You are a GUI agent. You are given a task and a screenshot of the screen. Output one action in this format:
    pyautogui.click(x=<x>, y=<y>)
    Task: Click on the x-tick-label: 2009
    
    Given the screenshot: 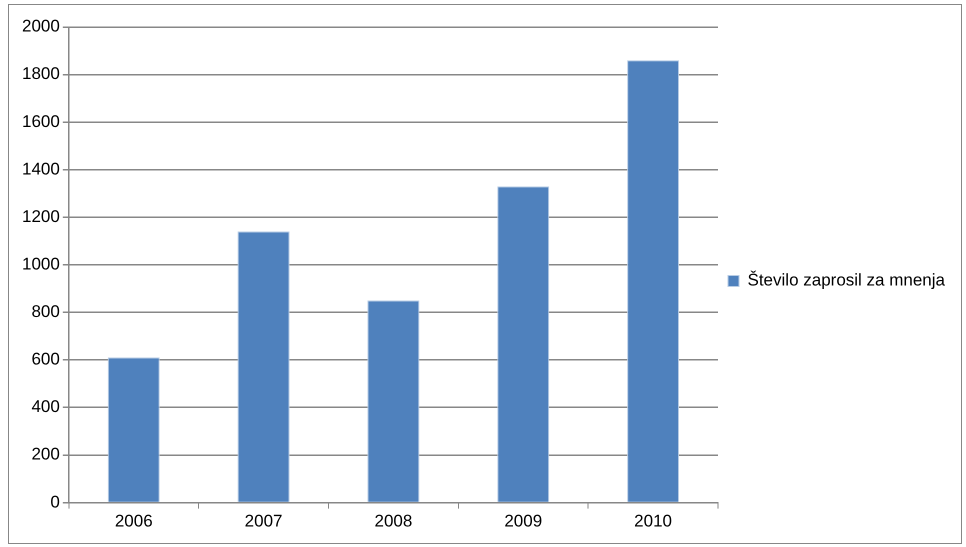 What is the action you would take?
    pyautogui.click(x=523, y=520)
    